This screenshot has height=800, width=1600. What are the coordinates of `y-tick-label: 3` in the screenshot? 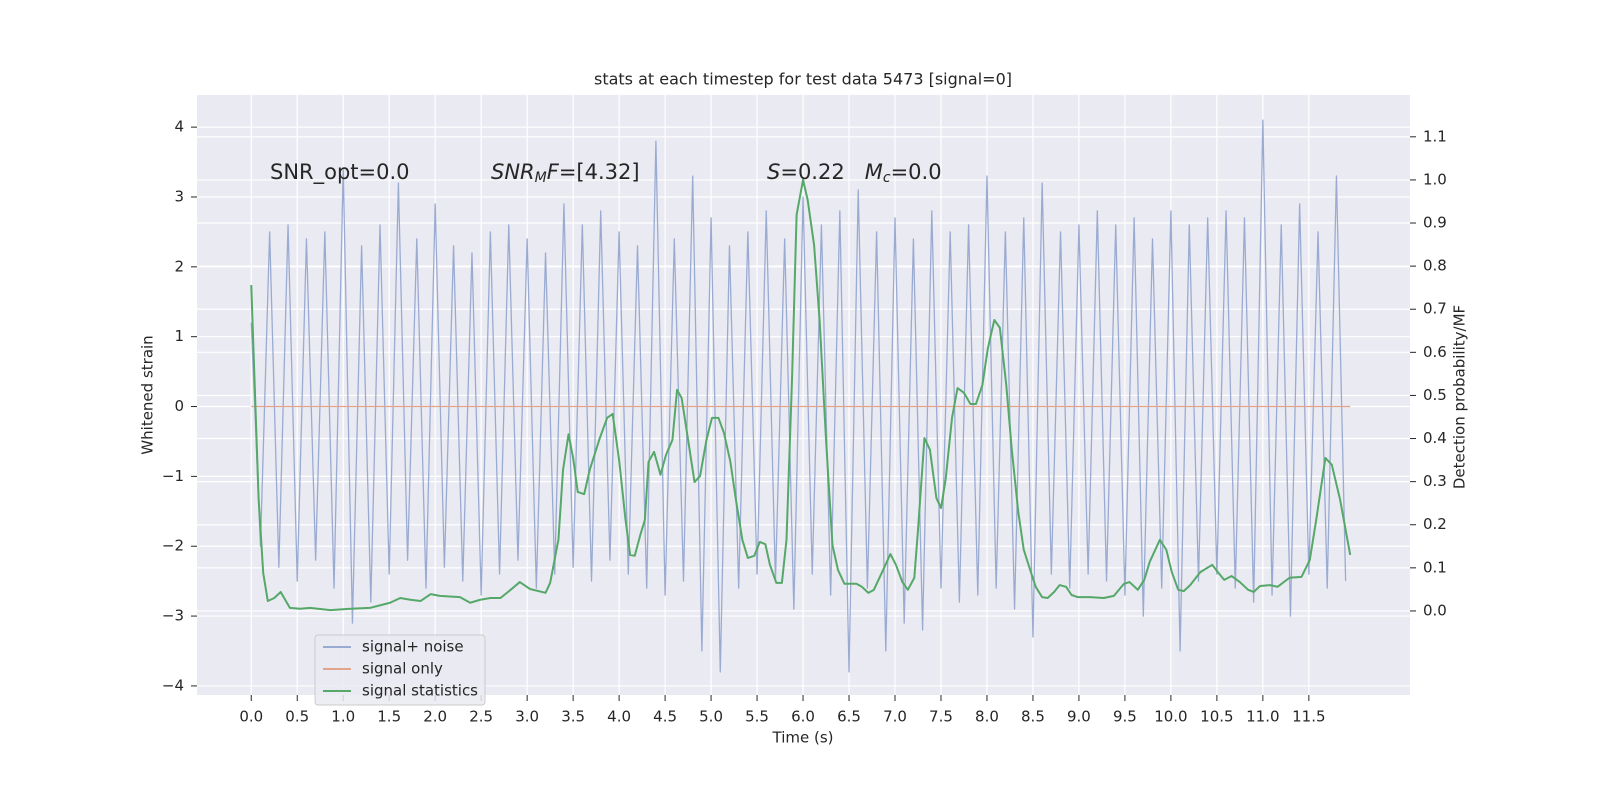 It's located at (179, 196).